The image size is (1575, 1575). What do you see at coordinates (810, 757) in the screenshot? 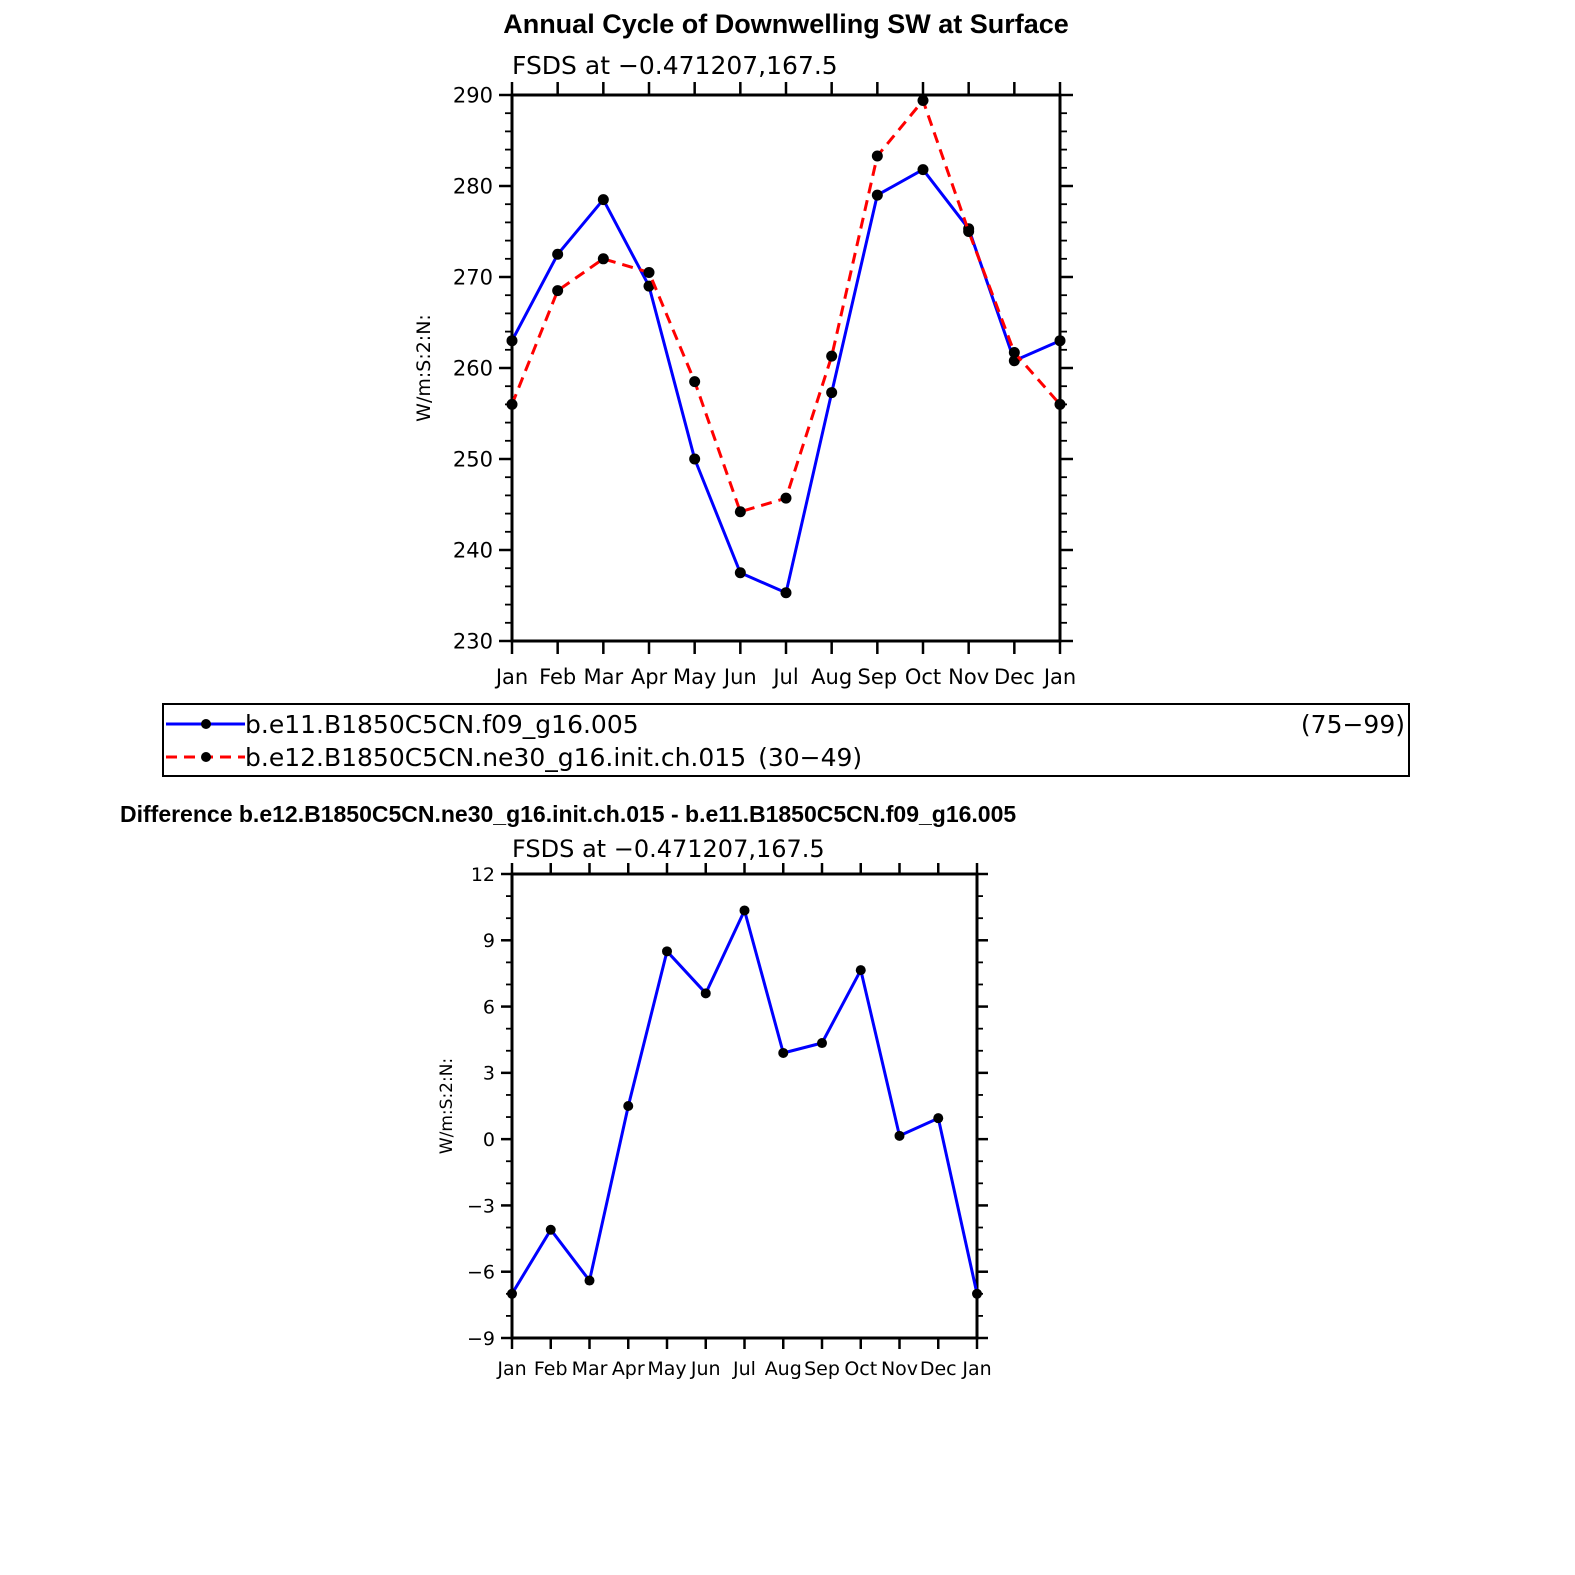
I see `legend-entry-years: (30−49)` at bounding box center [810, 757].